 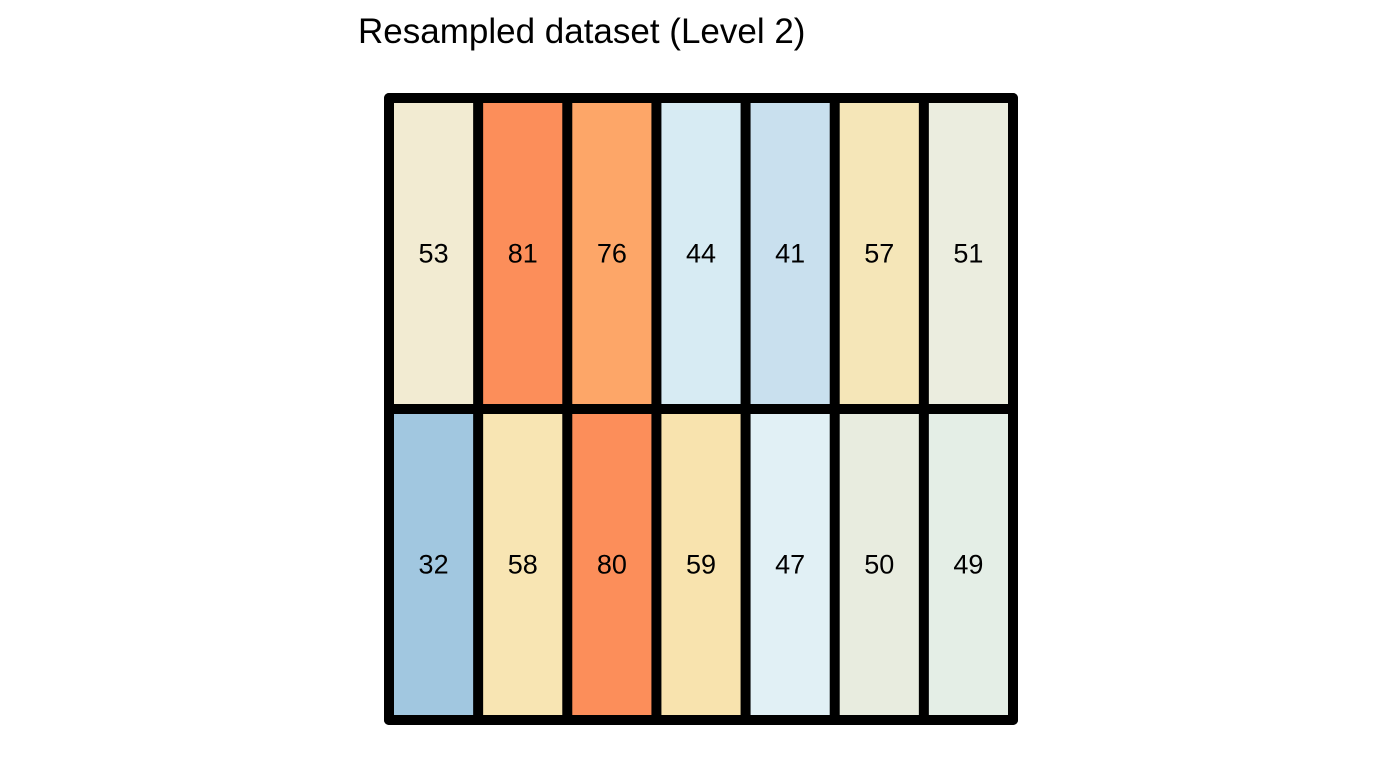 I want to click on heatmap-cell-r1-c3, so click(x=612, y=253).